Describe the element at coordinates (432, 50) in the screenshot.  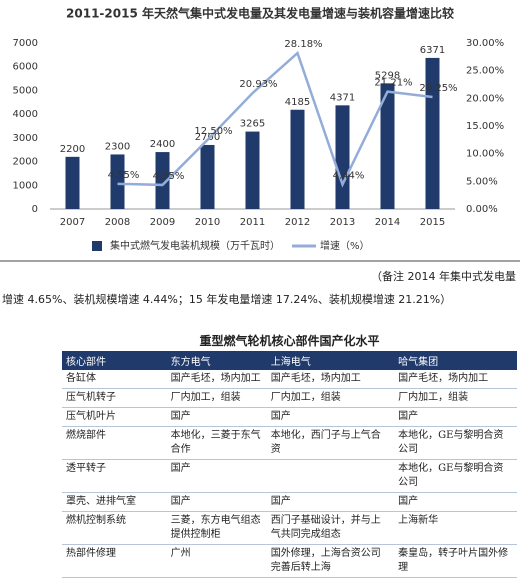
I see `bar-label: 6371` at that location.